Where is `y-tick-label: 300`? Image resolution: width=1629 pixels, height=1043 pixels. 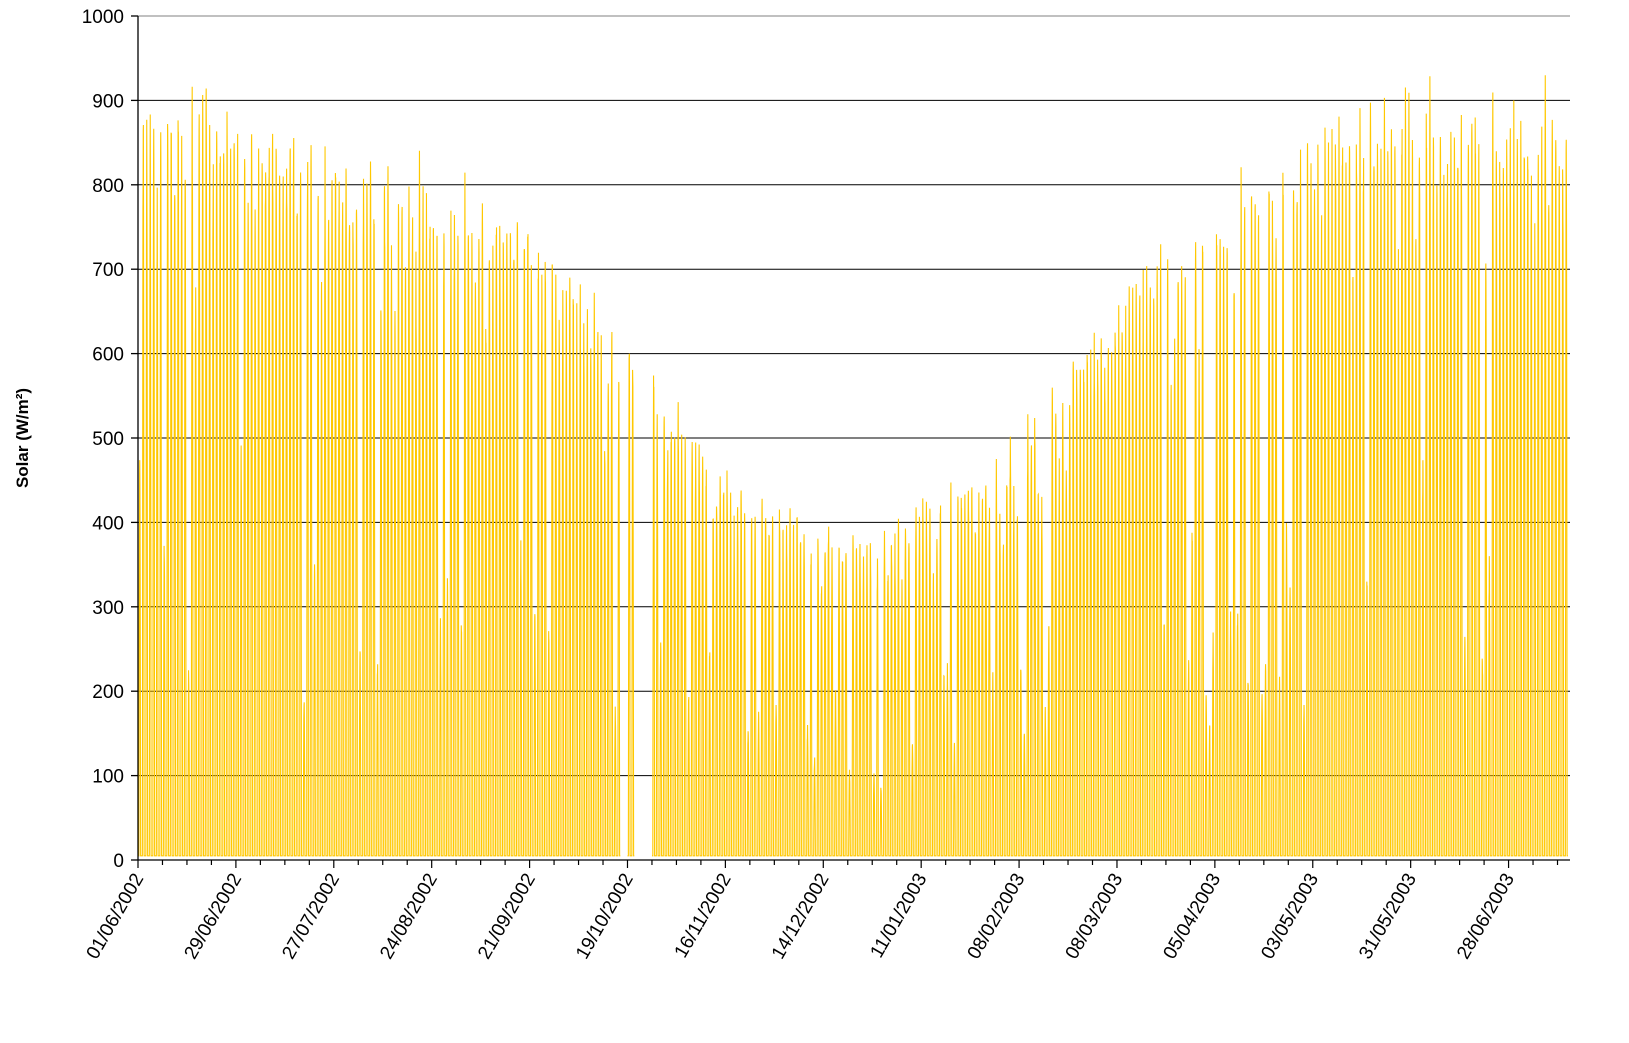 y-tick-label: 300 is located at coordinates (108, 608).